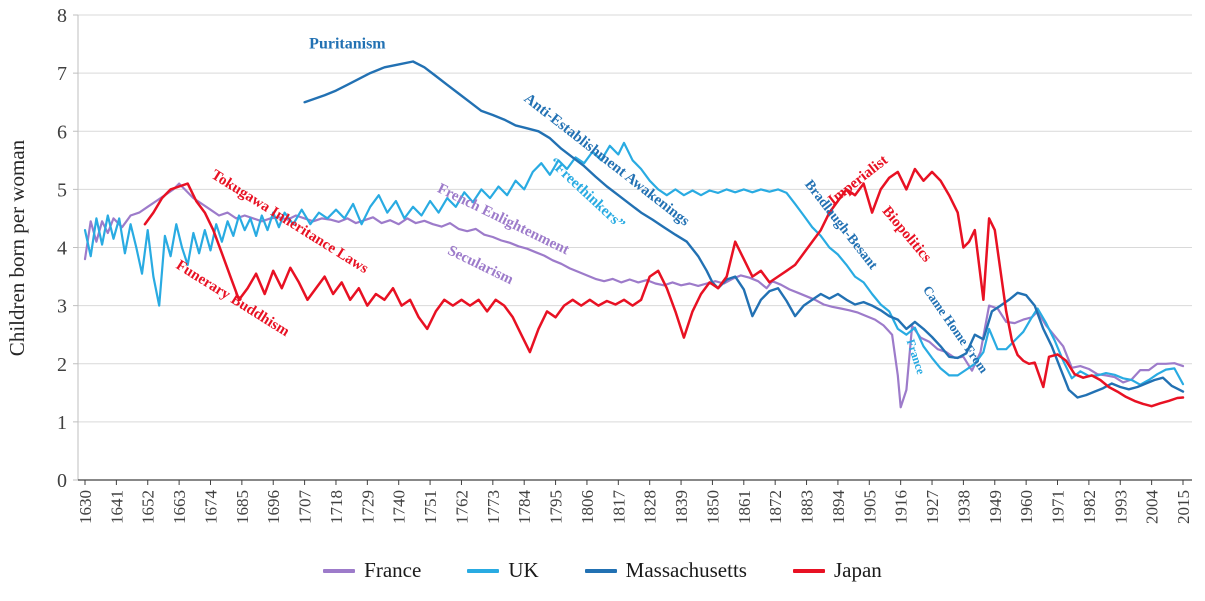 The width and height of the screenshot is (1205, 601). Describe the element at coordinates (650, 507) in the screenshot. I see `x-tick-label: 1828` at that location.